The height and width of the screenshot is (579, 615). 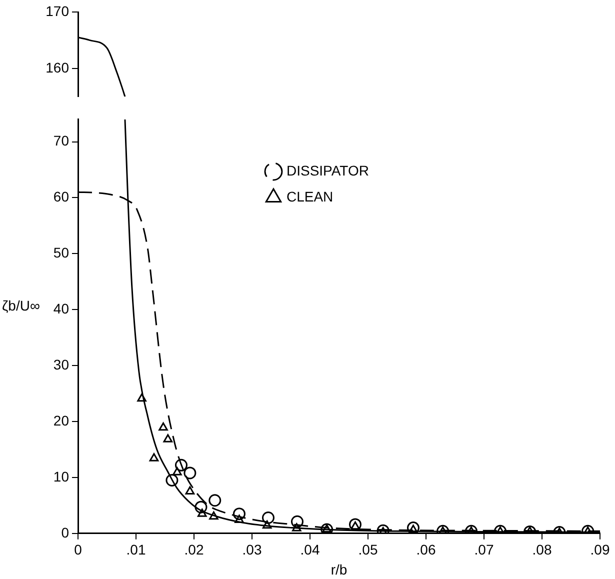 What do you see at coordinates (426, 550) in the screenshot?
I see `x-tick-label: .06` at bounding box center [426, 550].